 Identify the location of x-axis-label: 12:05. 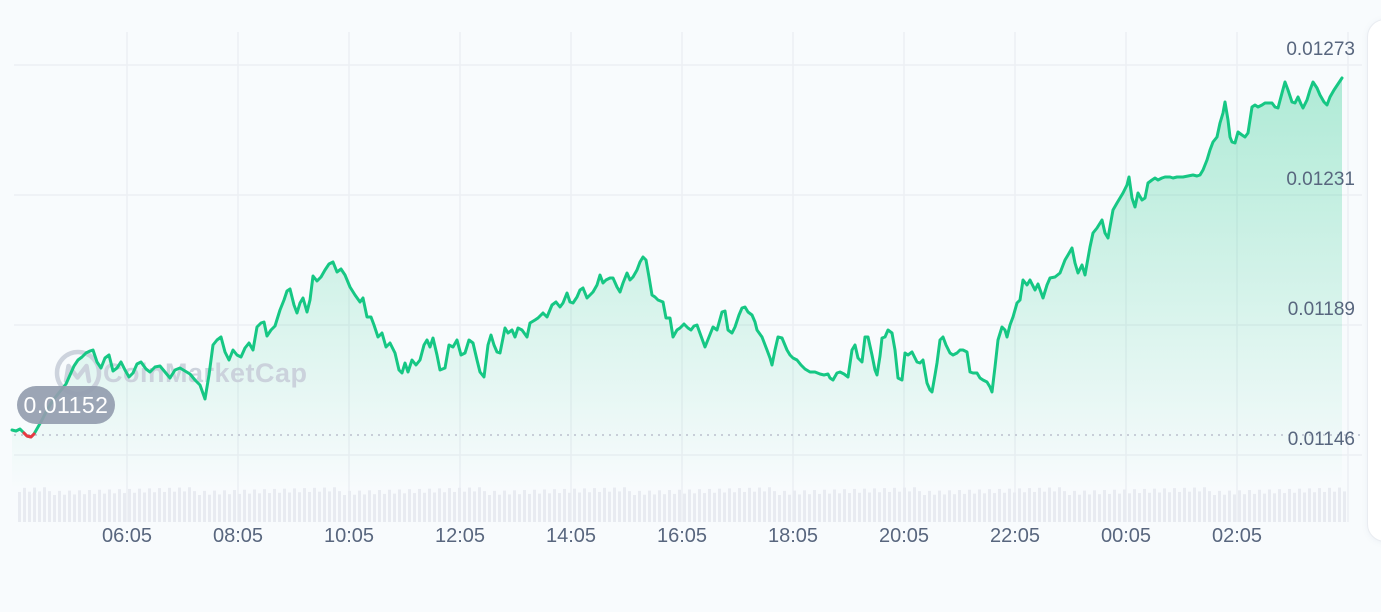
(460, 536).